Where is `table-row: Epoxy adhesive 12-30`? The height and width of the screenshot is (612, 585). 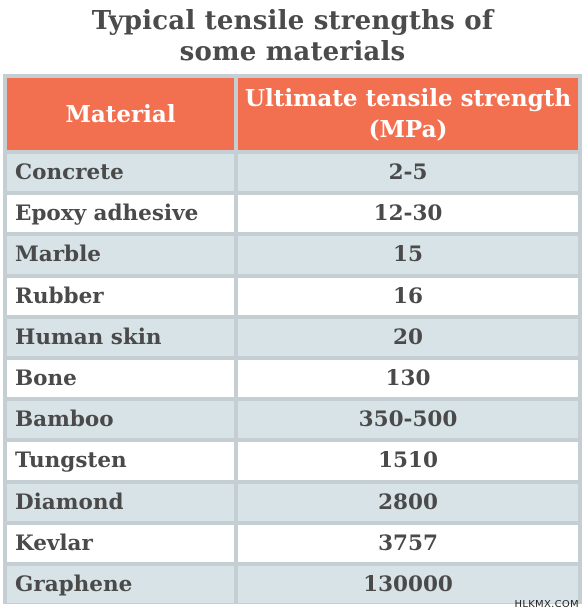 table-row: Epoxy adhesive 12-30 is located at coordinates (292, 214).